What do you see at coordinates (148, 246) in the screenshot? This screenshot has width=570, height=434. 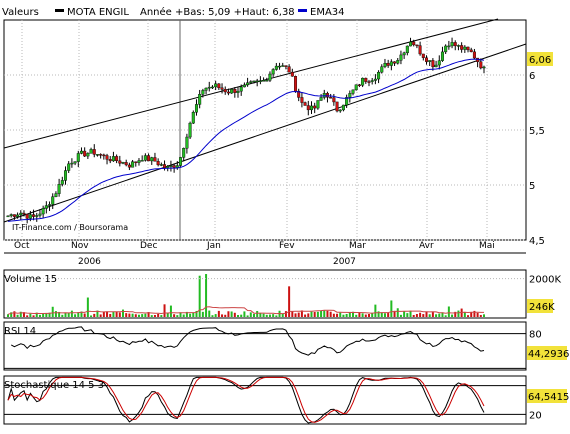 I see `month-label: Dec` at bounding box center [148, 246].